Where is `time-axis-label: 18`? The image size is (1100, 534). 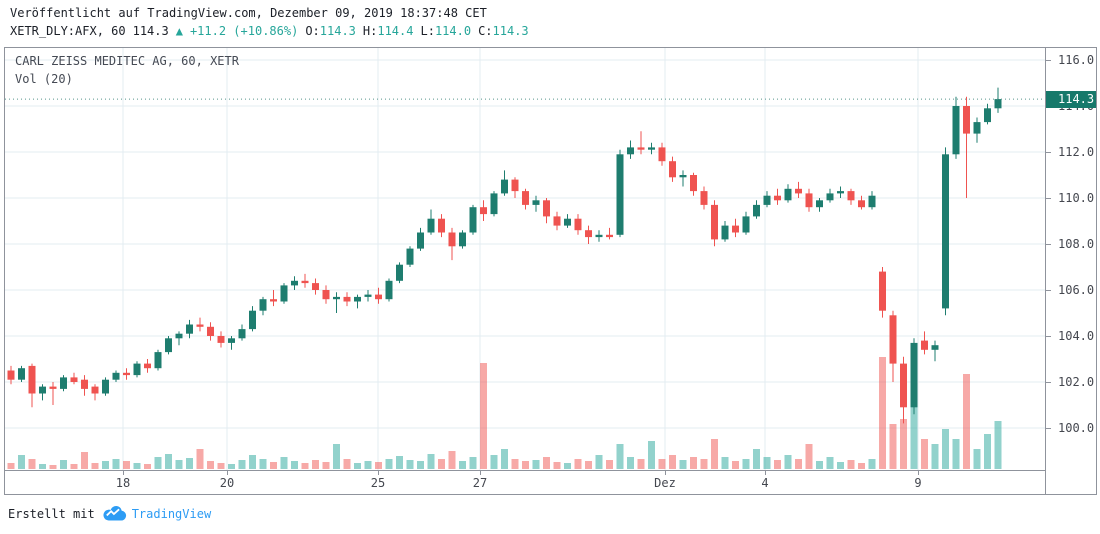 time-axis-label: 18 is located at coordinates (123, 483).